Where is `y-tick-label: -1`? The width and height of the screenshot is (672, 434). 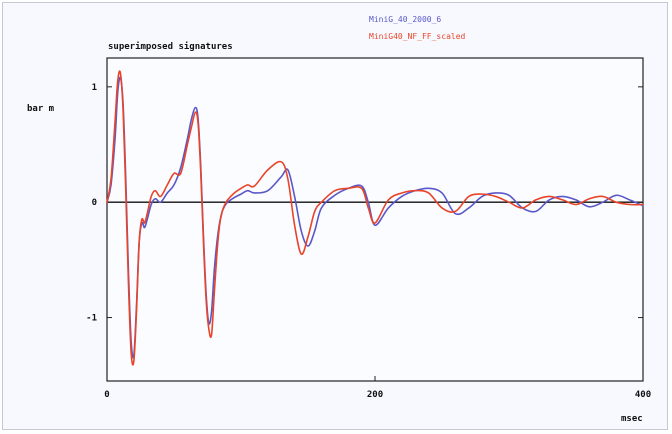 y-tick-label: -1 is located at coordinates (91, 319).